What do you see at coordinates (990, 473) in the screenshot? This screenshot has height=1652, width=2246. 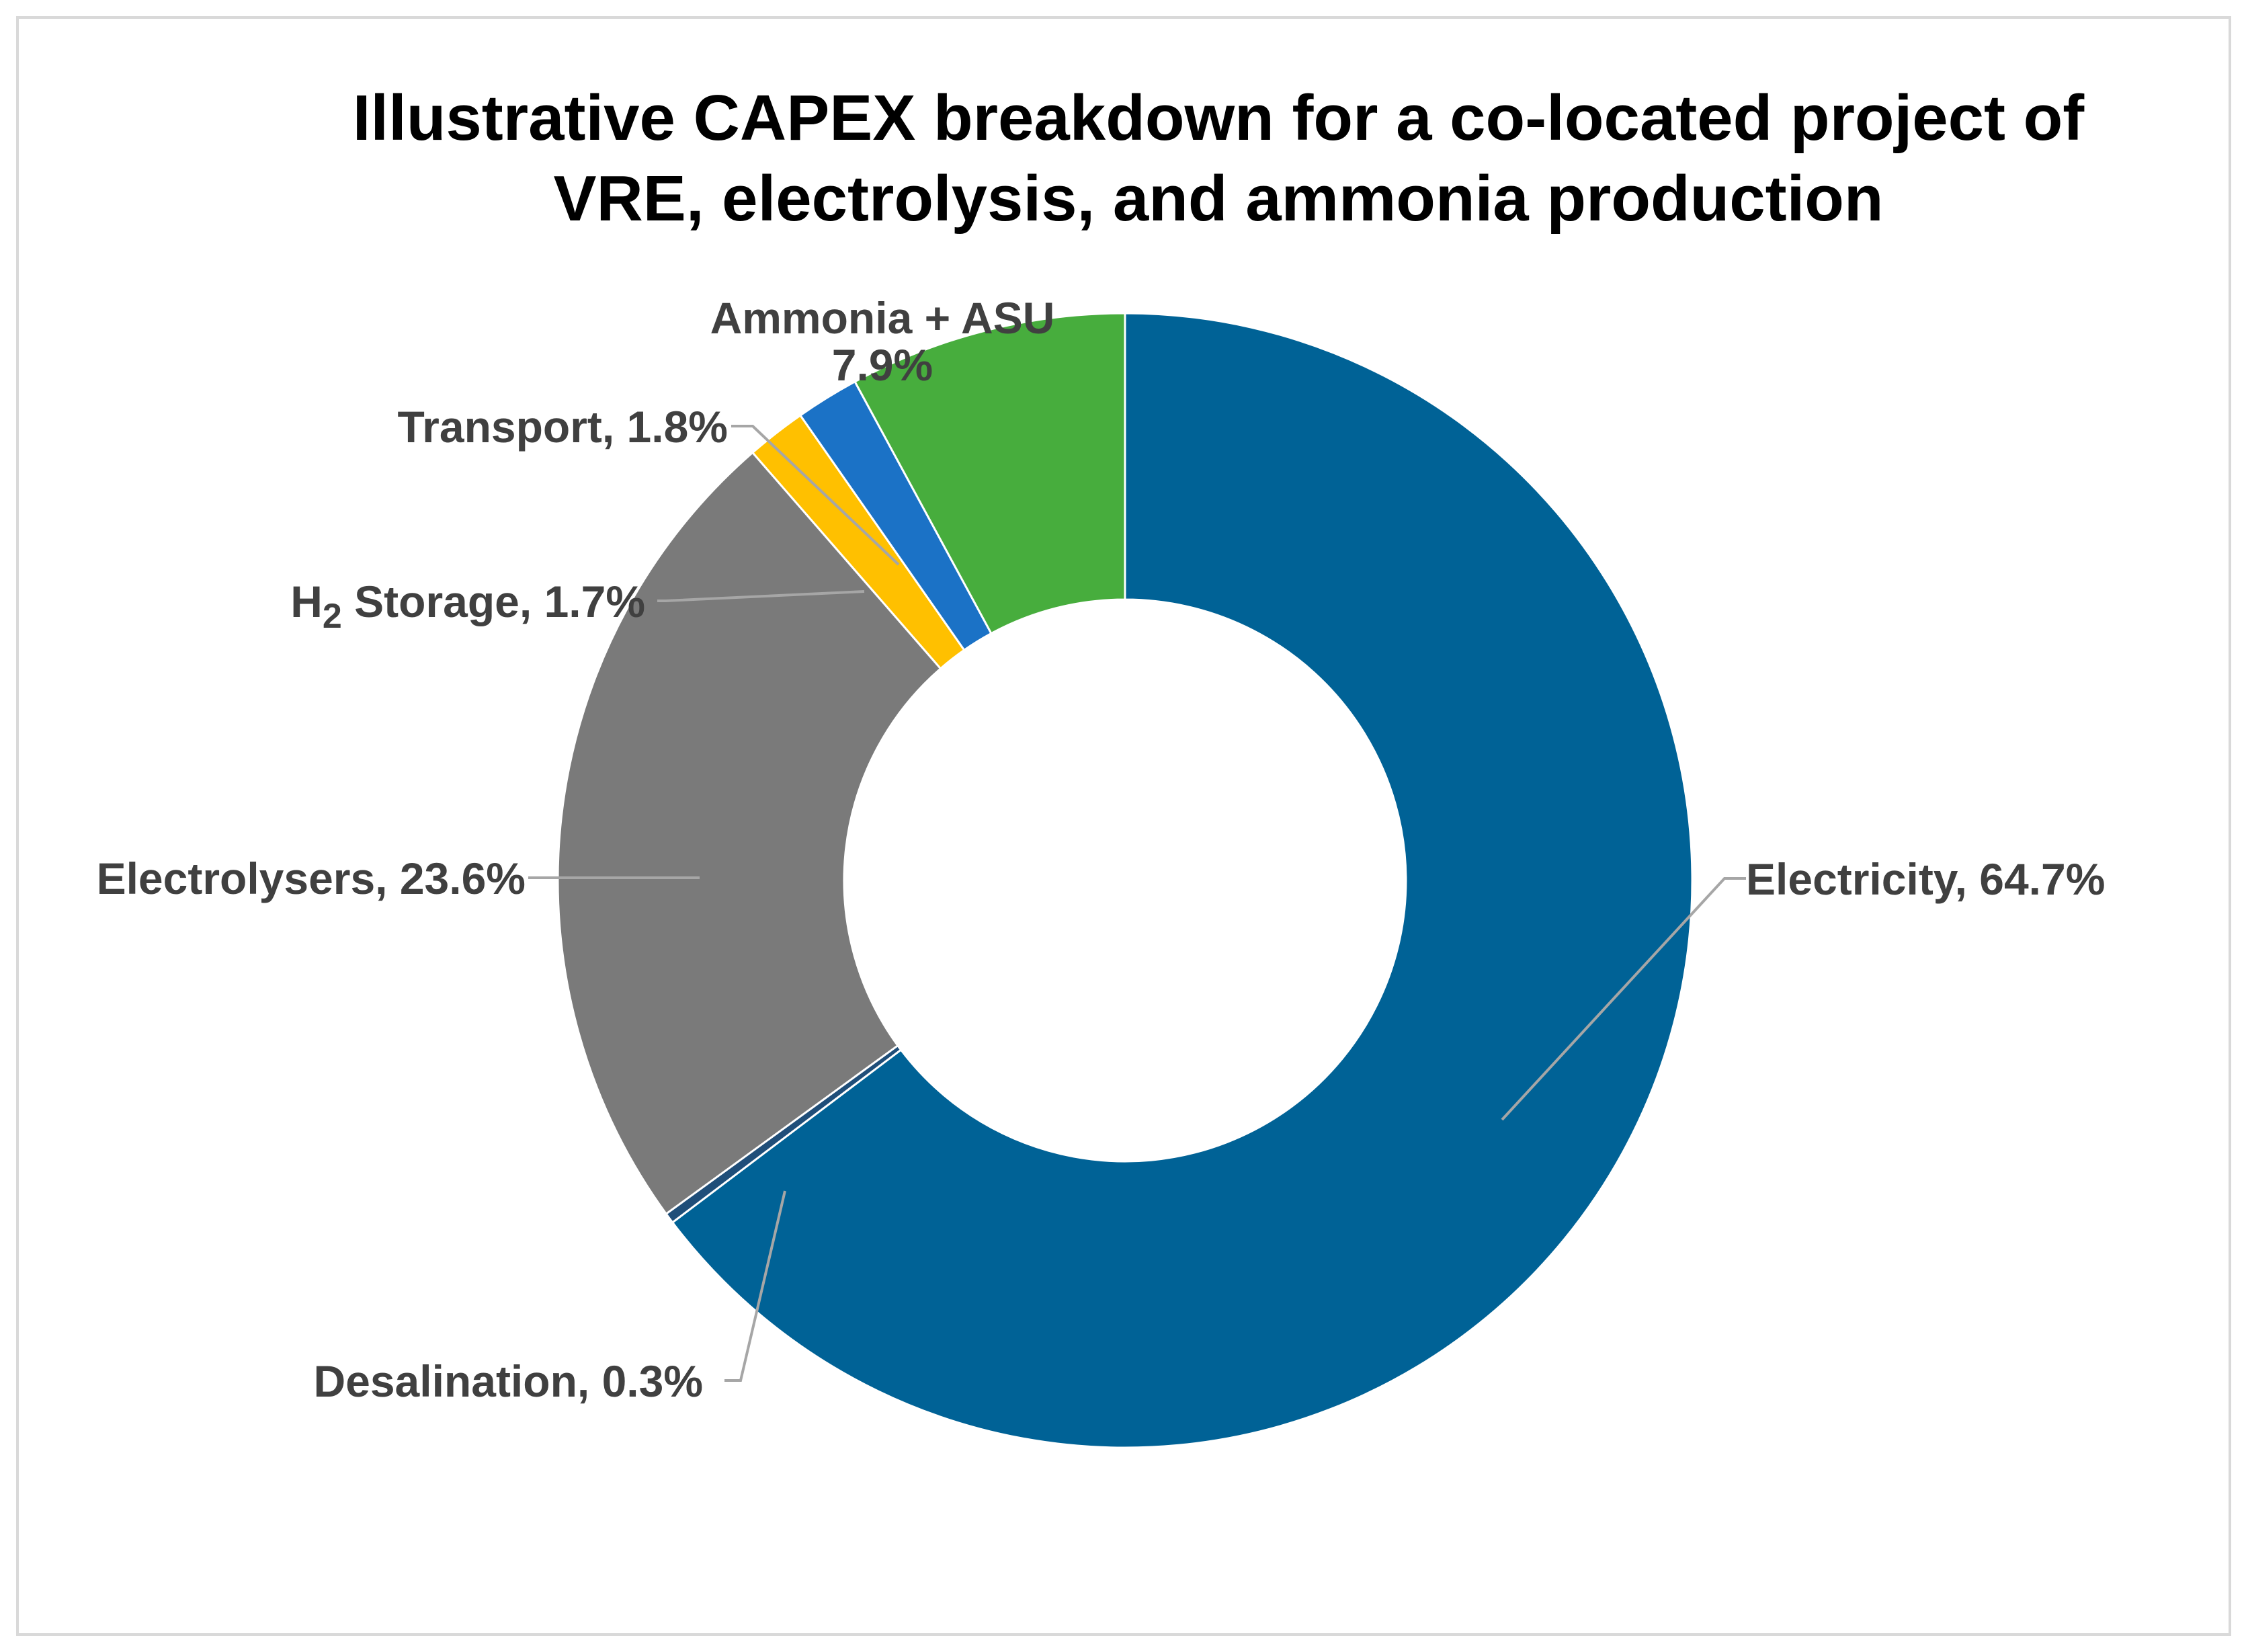 I see `slice-ammonia-asu` at bounding box center [990, 473].